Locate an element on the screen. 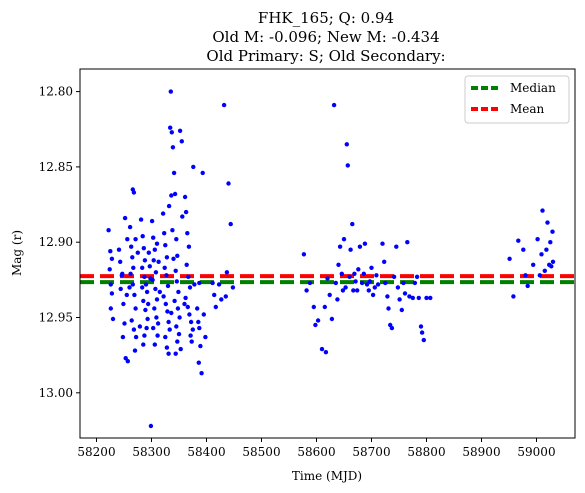 Image resolution: width=585 pixels, height=493 pixels. y-axis-label: Mag (r) is located at coordinates (17, 253).